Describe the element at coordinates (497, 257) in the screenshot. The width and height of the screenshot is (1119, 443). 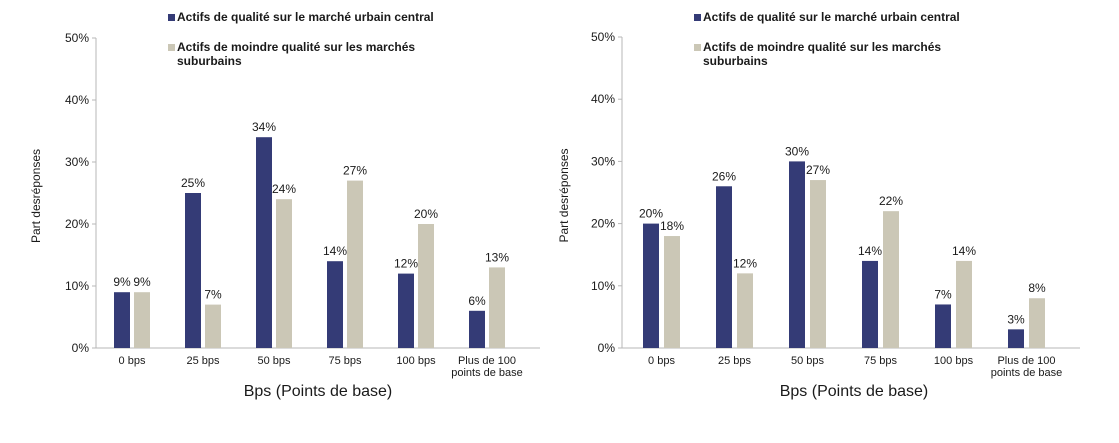
I see `data-label: 13%` at that location.